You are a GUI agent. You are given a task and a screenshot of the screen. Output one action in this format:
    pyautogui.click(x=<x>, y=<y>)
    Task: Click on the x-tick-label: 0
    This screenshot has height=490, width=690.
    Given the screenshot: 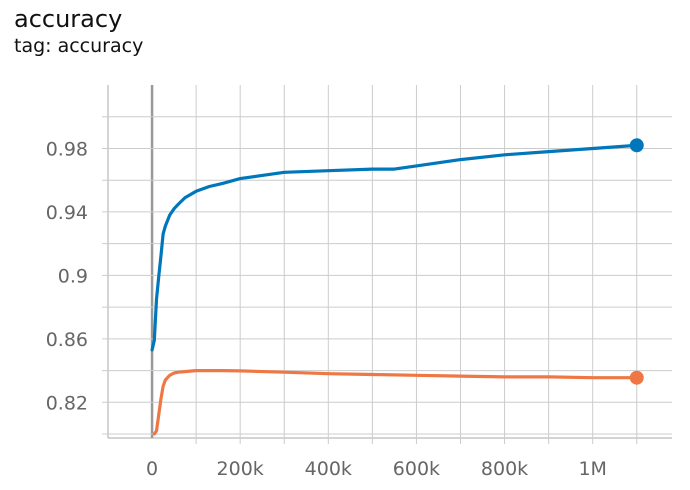 What is the action you would take?
    pyautogui.click(x=152, y=469)
    